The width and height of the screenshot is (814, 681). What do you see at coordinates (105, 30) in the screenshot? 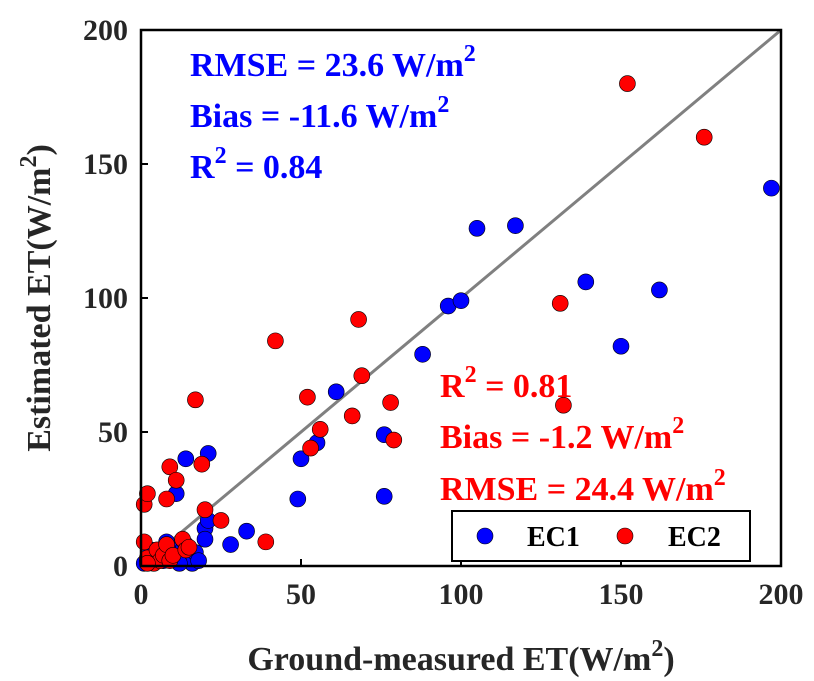
I see `y-tick-label: 200` at bounding box center [105, 30].